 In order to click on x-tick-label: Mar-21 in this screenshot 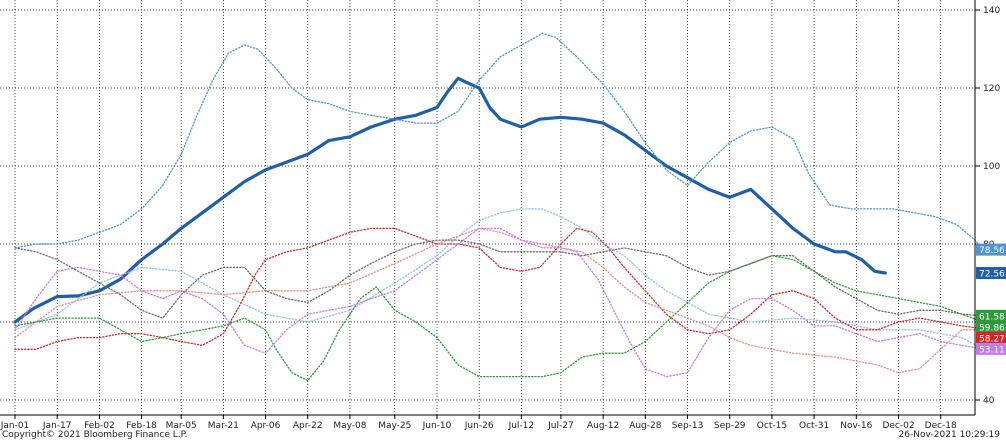, I will do `click(223, 425)`.